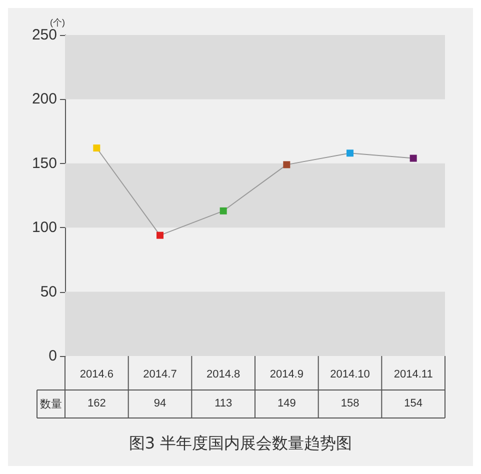 This screenshot has height=474, width=481. Describe the element at coordinates (97, 374) in the screenshot. I see `x-tick-label: 2014.6` at that location.